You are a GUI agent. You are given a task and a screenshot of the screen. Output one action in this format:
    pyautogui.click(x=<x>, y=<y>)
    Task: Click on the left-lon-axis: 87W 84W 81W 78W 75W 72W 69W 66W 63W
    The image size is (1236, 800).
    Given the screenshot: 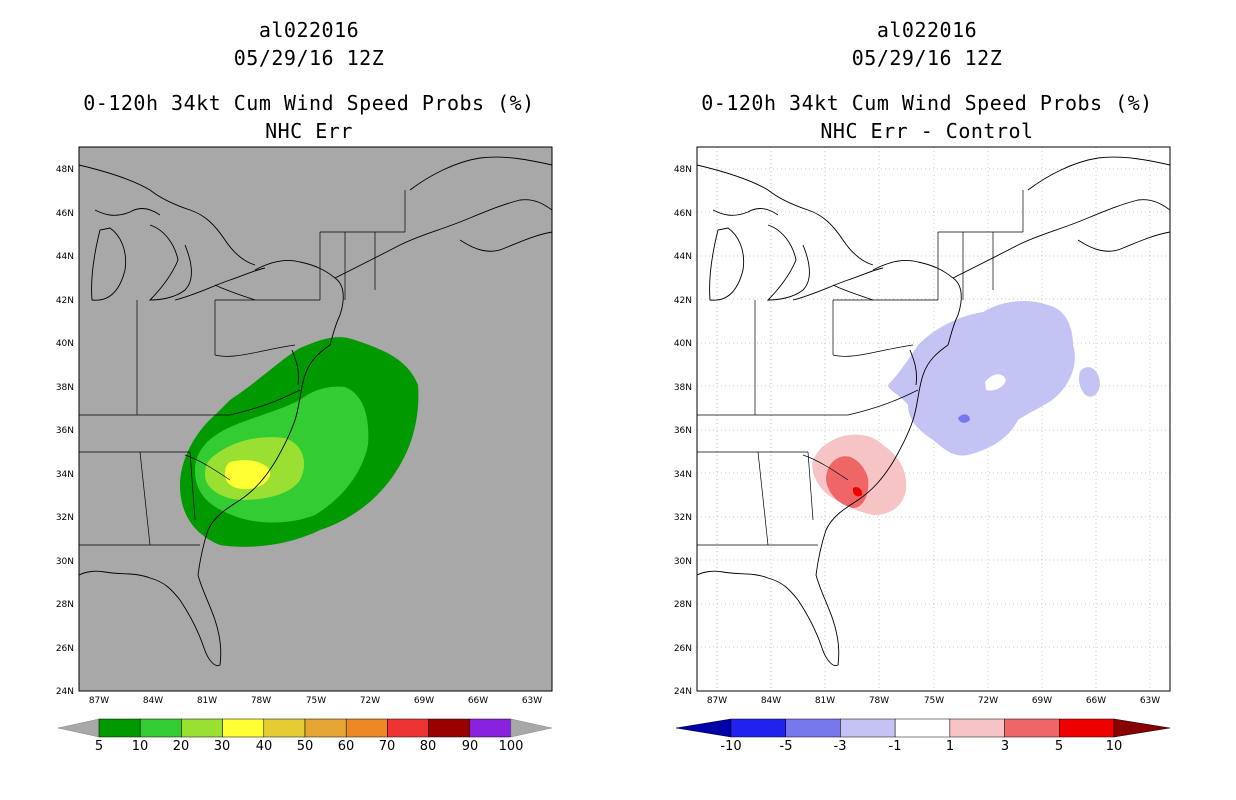 What is the action you would take?
    pyautogui.click(x=315, y=701)
    